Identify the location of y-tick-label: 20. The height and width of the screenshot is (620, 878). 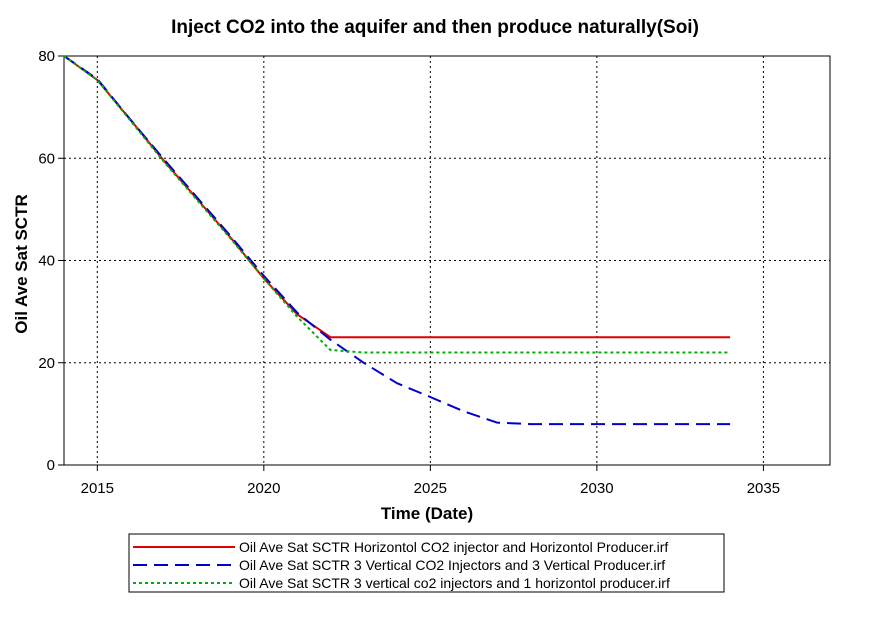
(46, 363).